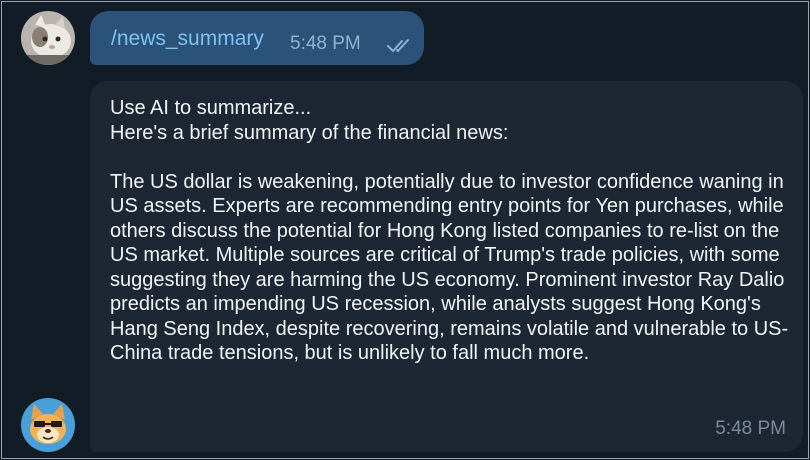 Image resolution: width=810 pixels, height=460 pixels. What do you see at coordinates (48, 425) in the screenshot?
I see `bot-avatar` at bounding box center [48, 425].